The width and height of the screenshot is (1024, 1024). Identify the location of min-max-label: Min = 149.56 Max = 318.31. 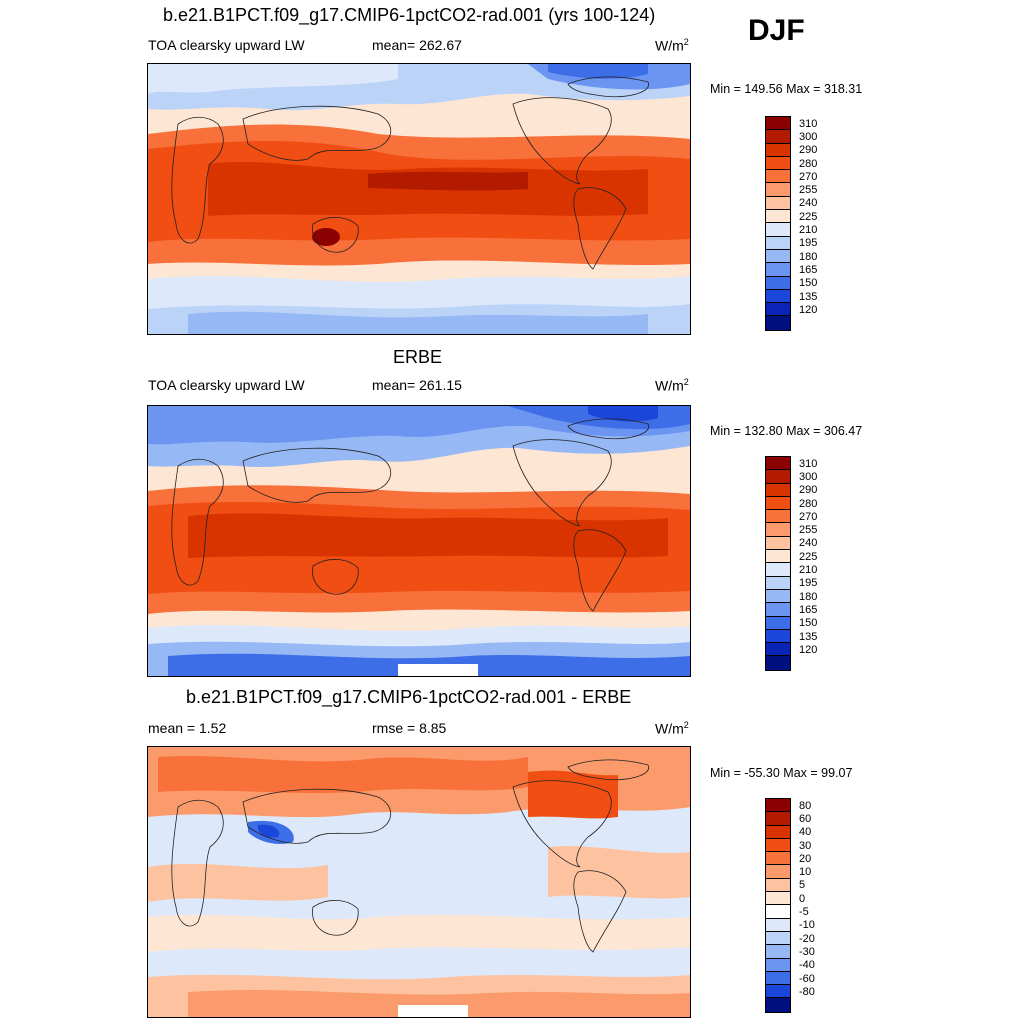
(786, 89).